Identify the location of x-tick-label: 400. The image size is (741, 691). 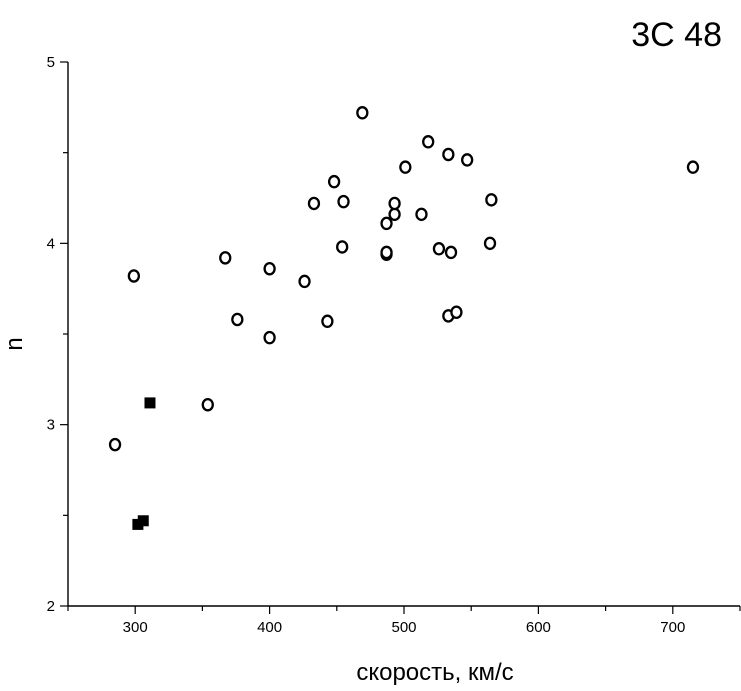
(269, 627).